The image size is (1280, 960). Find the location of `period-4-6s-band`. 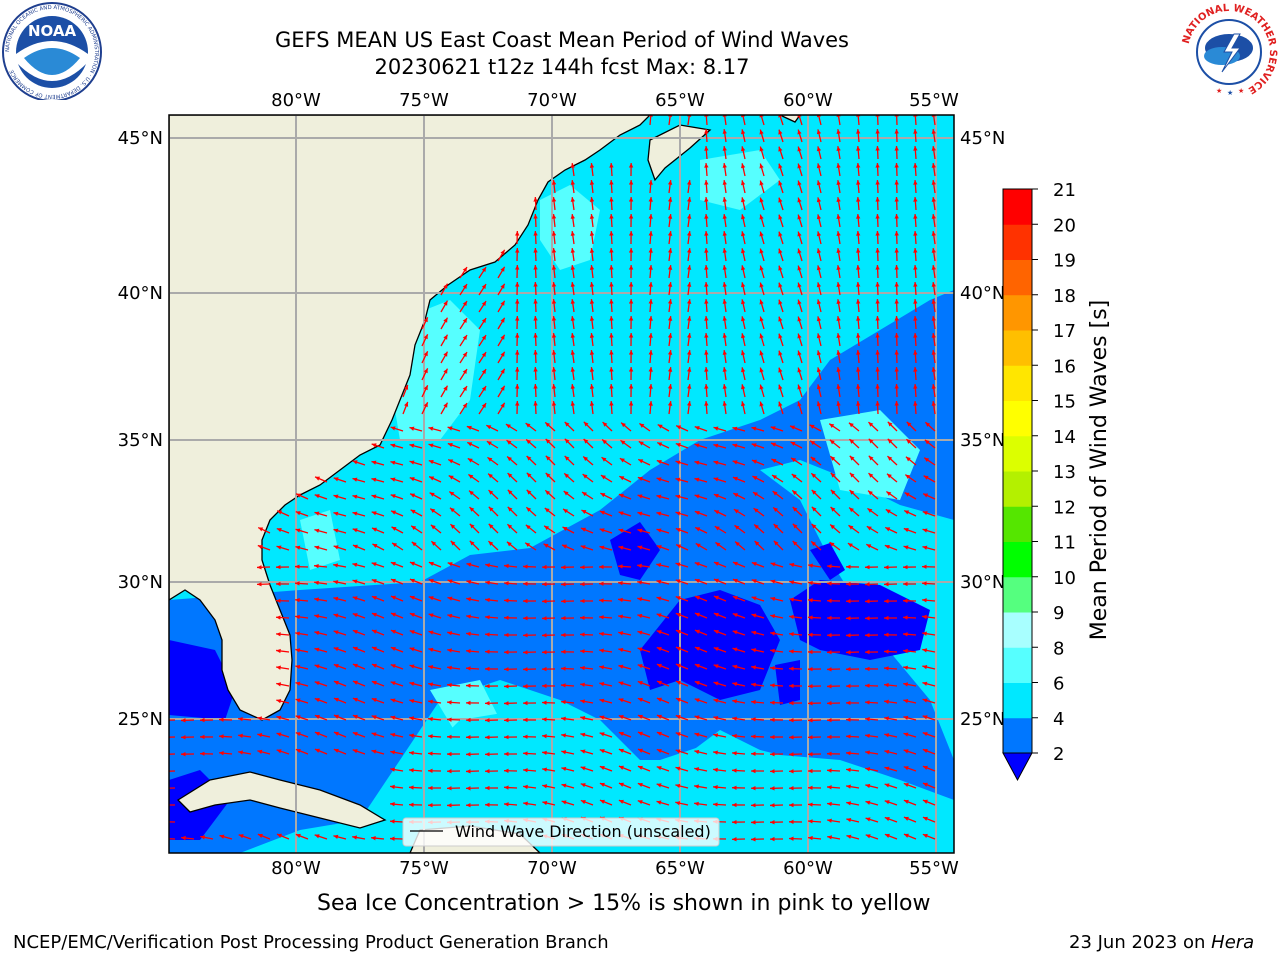

period-4-6s-band is located at coordinates (667, 781).